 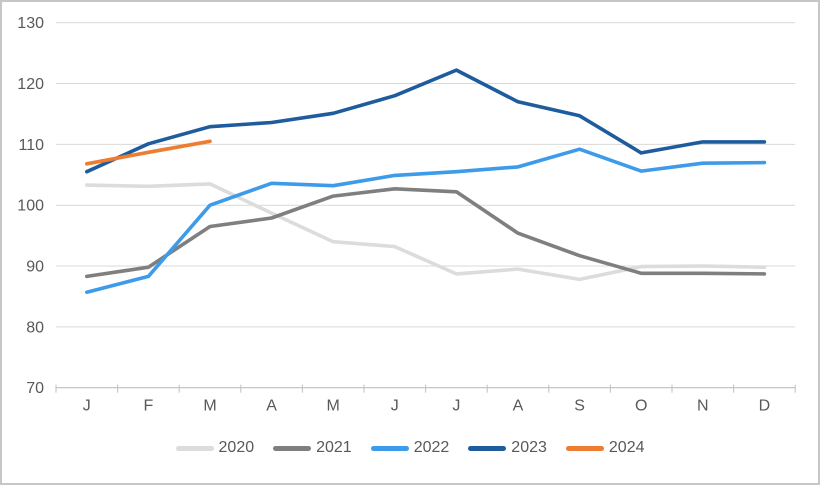 What do you see at coordinates (31, 145) in the screenshot?
I see `y-axis-label-110: 110` at bounding box center [31, 145].